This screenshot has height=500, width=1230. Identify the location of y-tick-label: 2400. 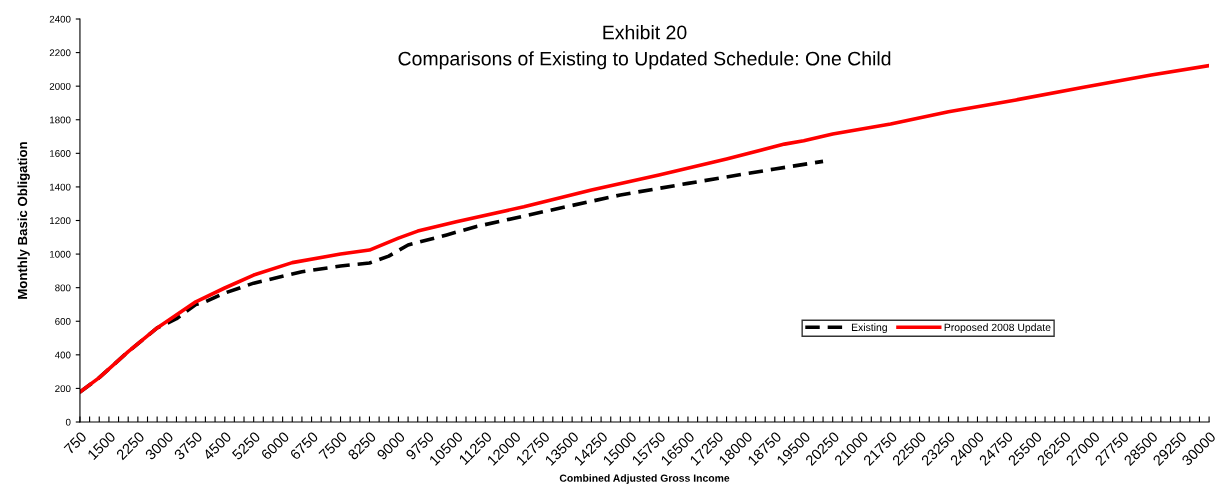
(60, 19).